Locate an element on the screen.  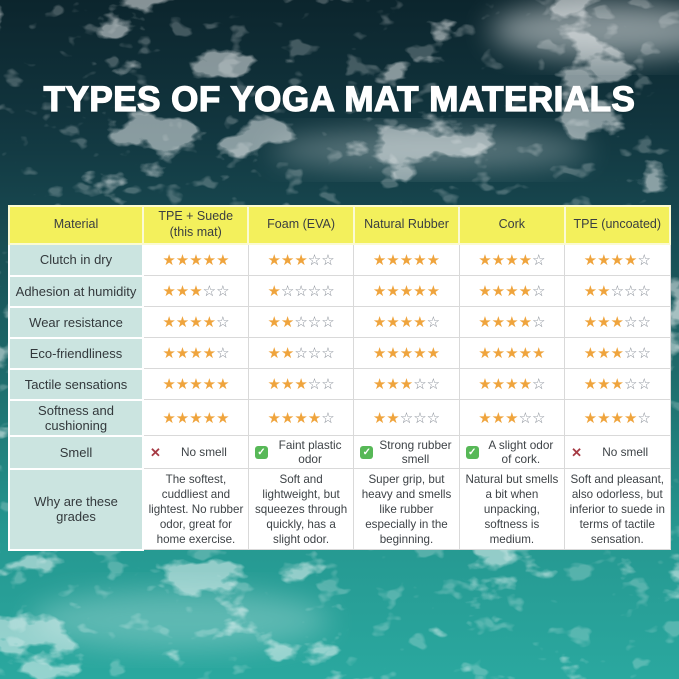
smell-cell: ✓ Faint plastic odor is located at coordinates (301, 452).